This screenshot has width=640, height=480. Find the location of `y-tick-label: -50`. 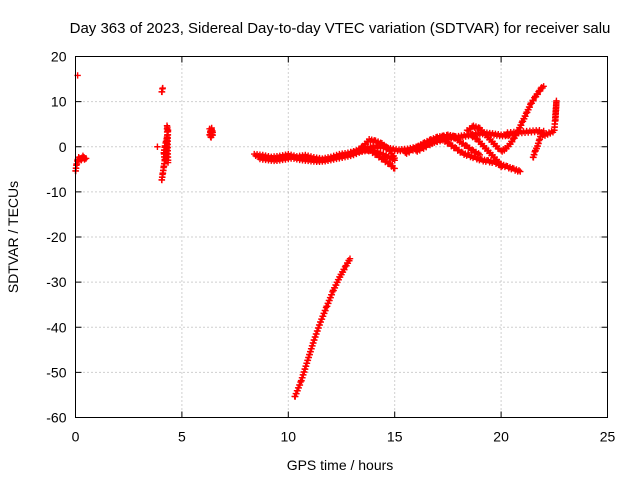

y-tick-label: -50 is located at coordinates (56, 372).